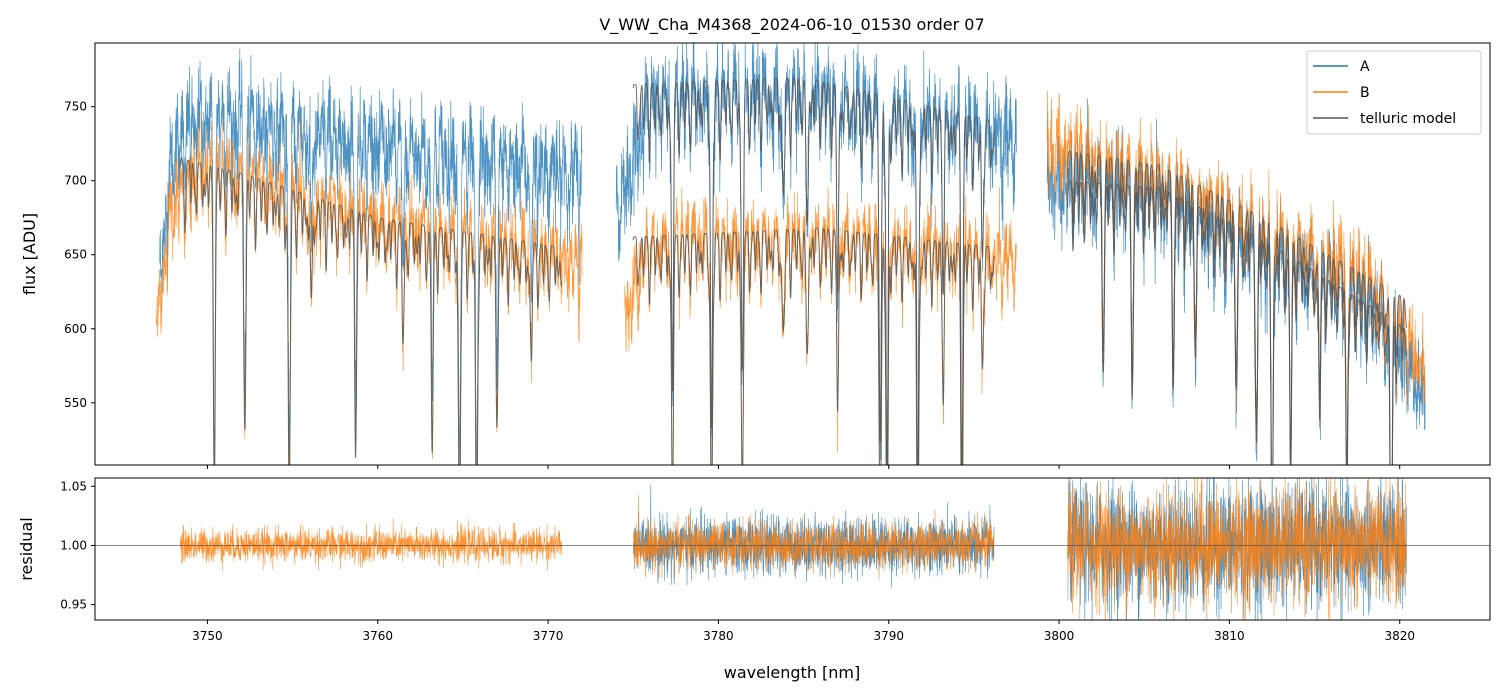 The image size is (1504, 696). Describe the element at coordinates (1365, 93) in the screenshot. I see `legend-label-b: B` at that location.